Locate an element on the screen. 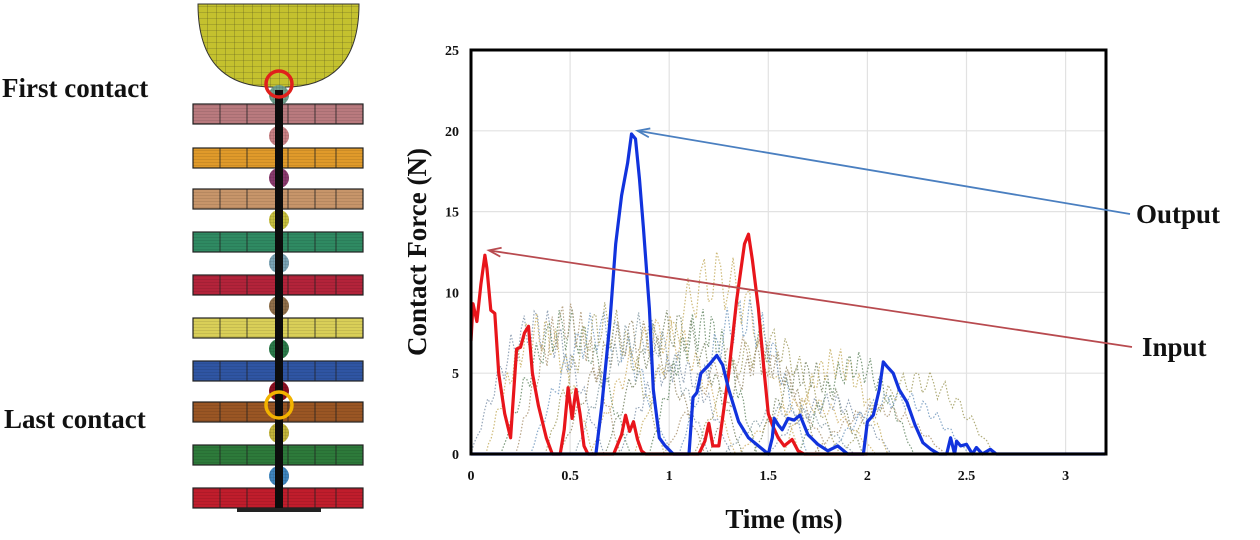  x-tick-label: 1 is located at coordinates (669, 476).